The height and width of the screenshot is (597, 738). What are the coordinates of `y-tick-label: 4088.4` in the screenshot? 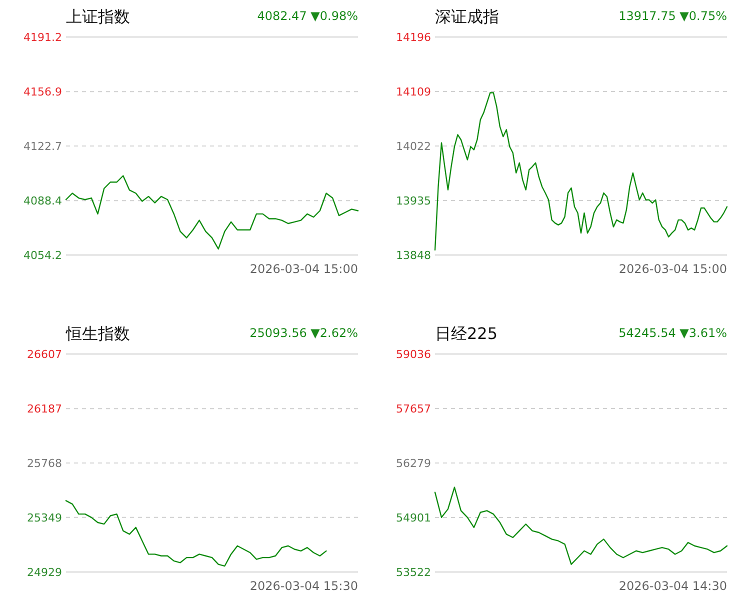 It's located at (43, 201).